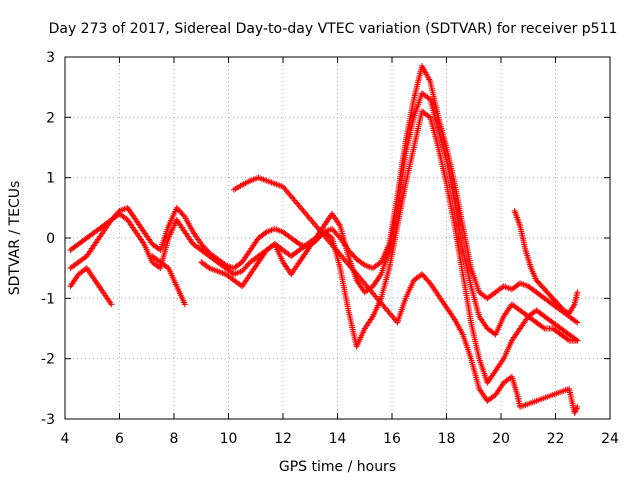 This screenshot has height=480, width=640. Describe the element at coordinates (501, 439) in the screenshot. I see `x-tick-label: 20` at that location.